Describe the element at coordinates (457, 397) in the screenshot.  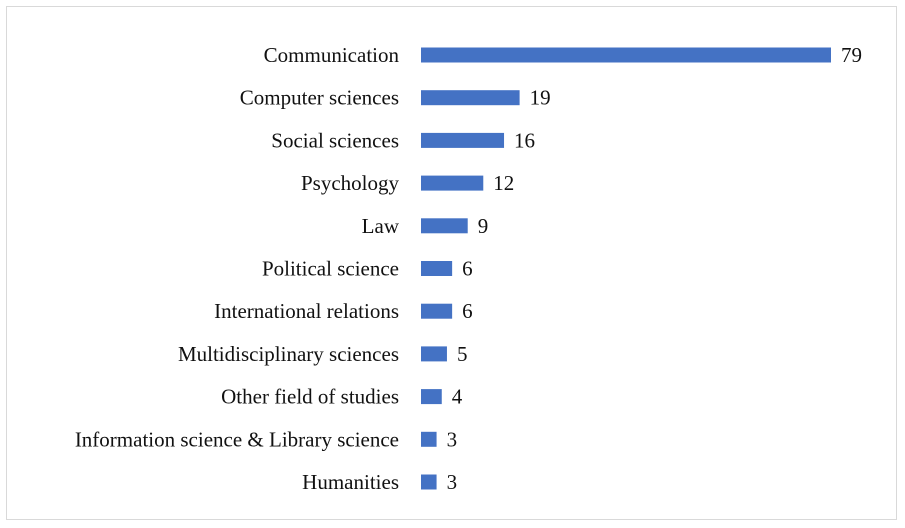
I see `value-label: 4` at that location.